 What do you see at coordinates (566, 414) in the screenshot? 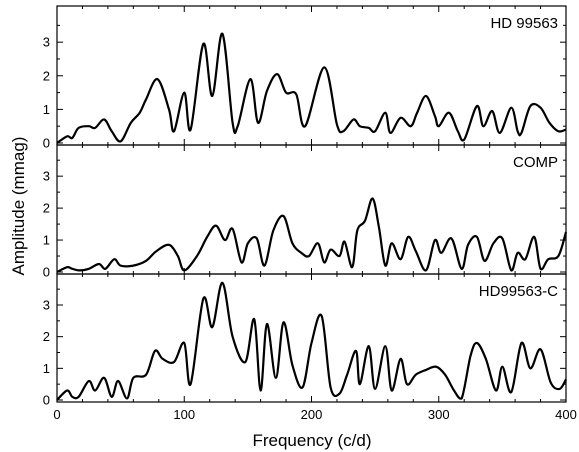
I see `x-tick-label: 400` at bounding box center [566, 414].